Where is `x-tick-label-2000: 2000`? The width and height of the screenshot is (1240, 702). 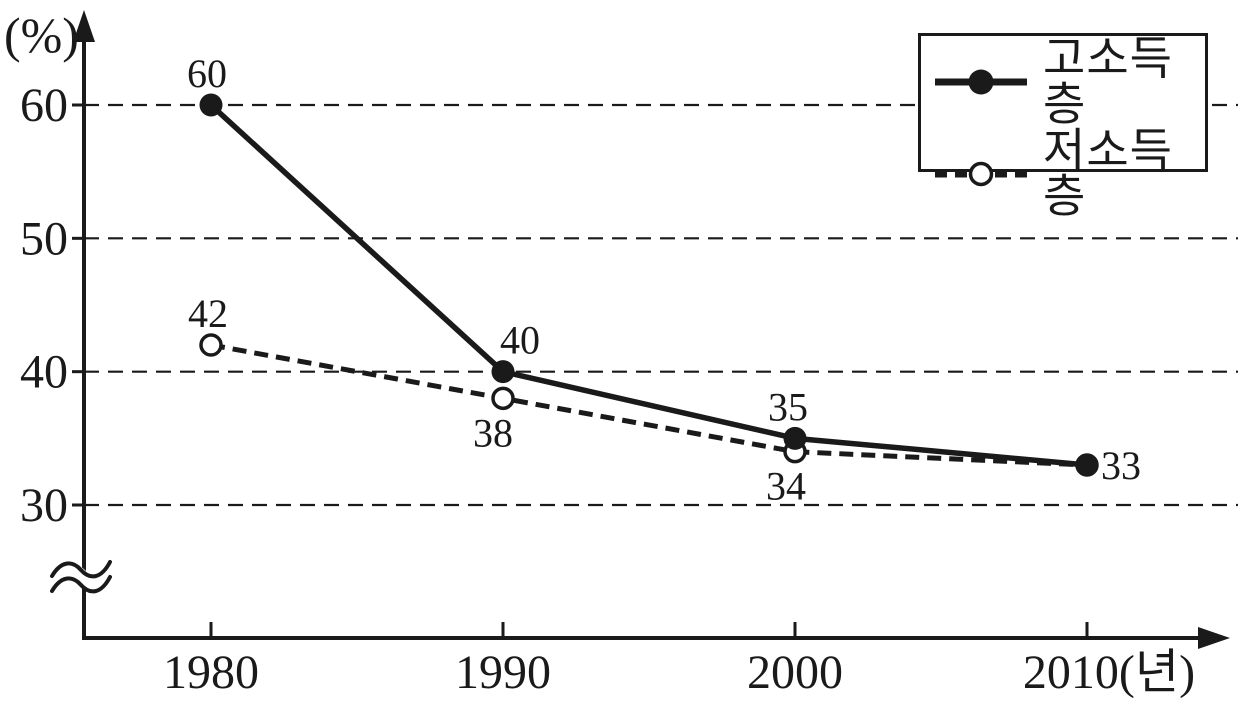 x-tick-label-2000: 2000 is located at coordinates (795, 672).